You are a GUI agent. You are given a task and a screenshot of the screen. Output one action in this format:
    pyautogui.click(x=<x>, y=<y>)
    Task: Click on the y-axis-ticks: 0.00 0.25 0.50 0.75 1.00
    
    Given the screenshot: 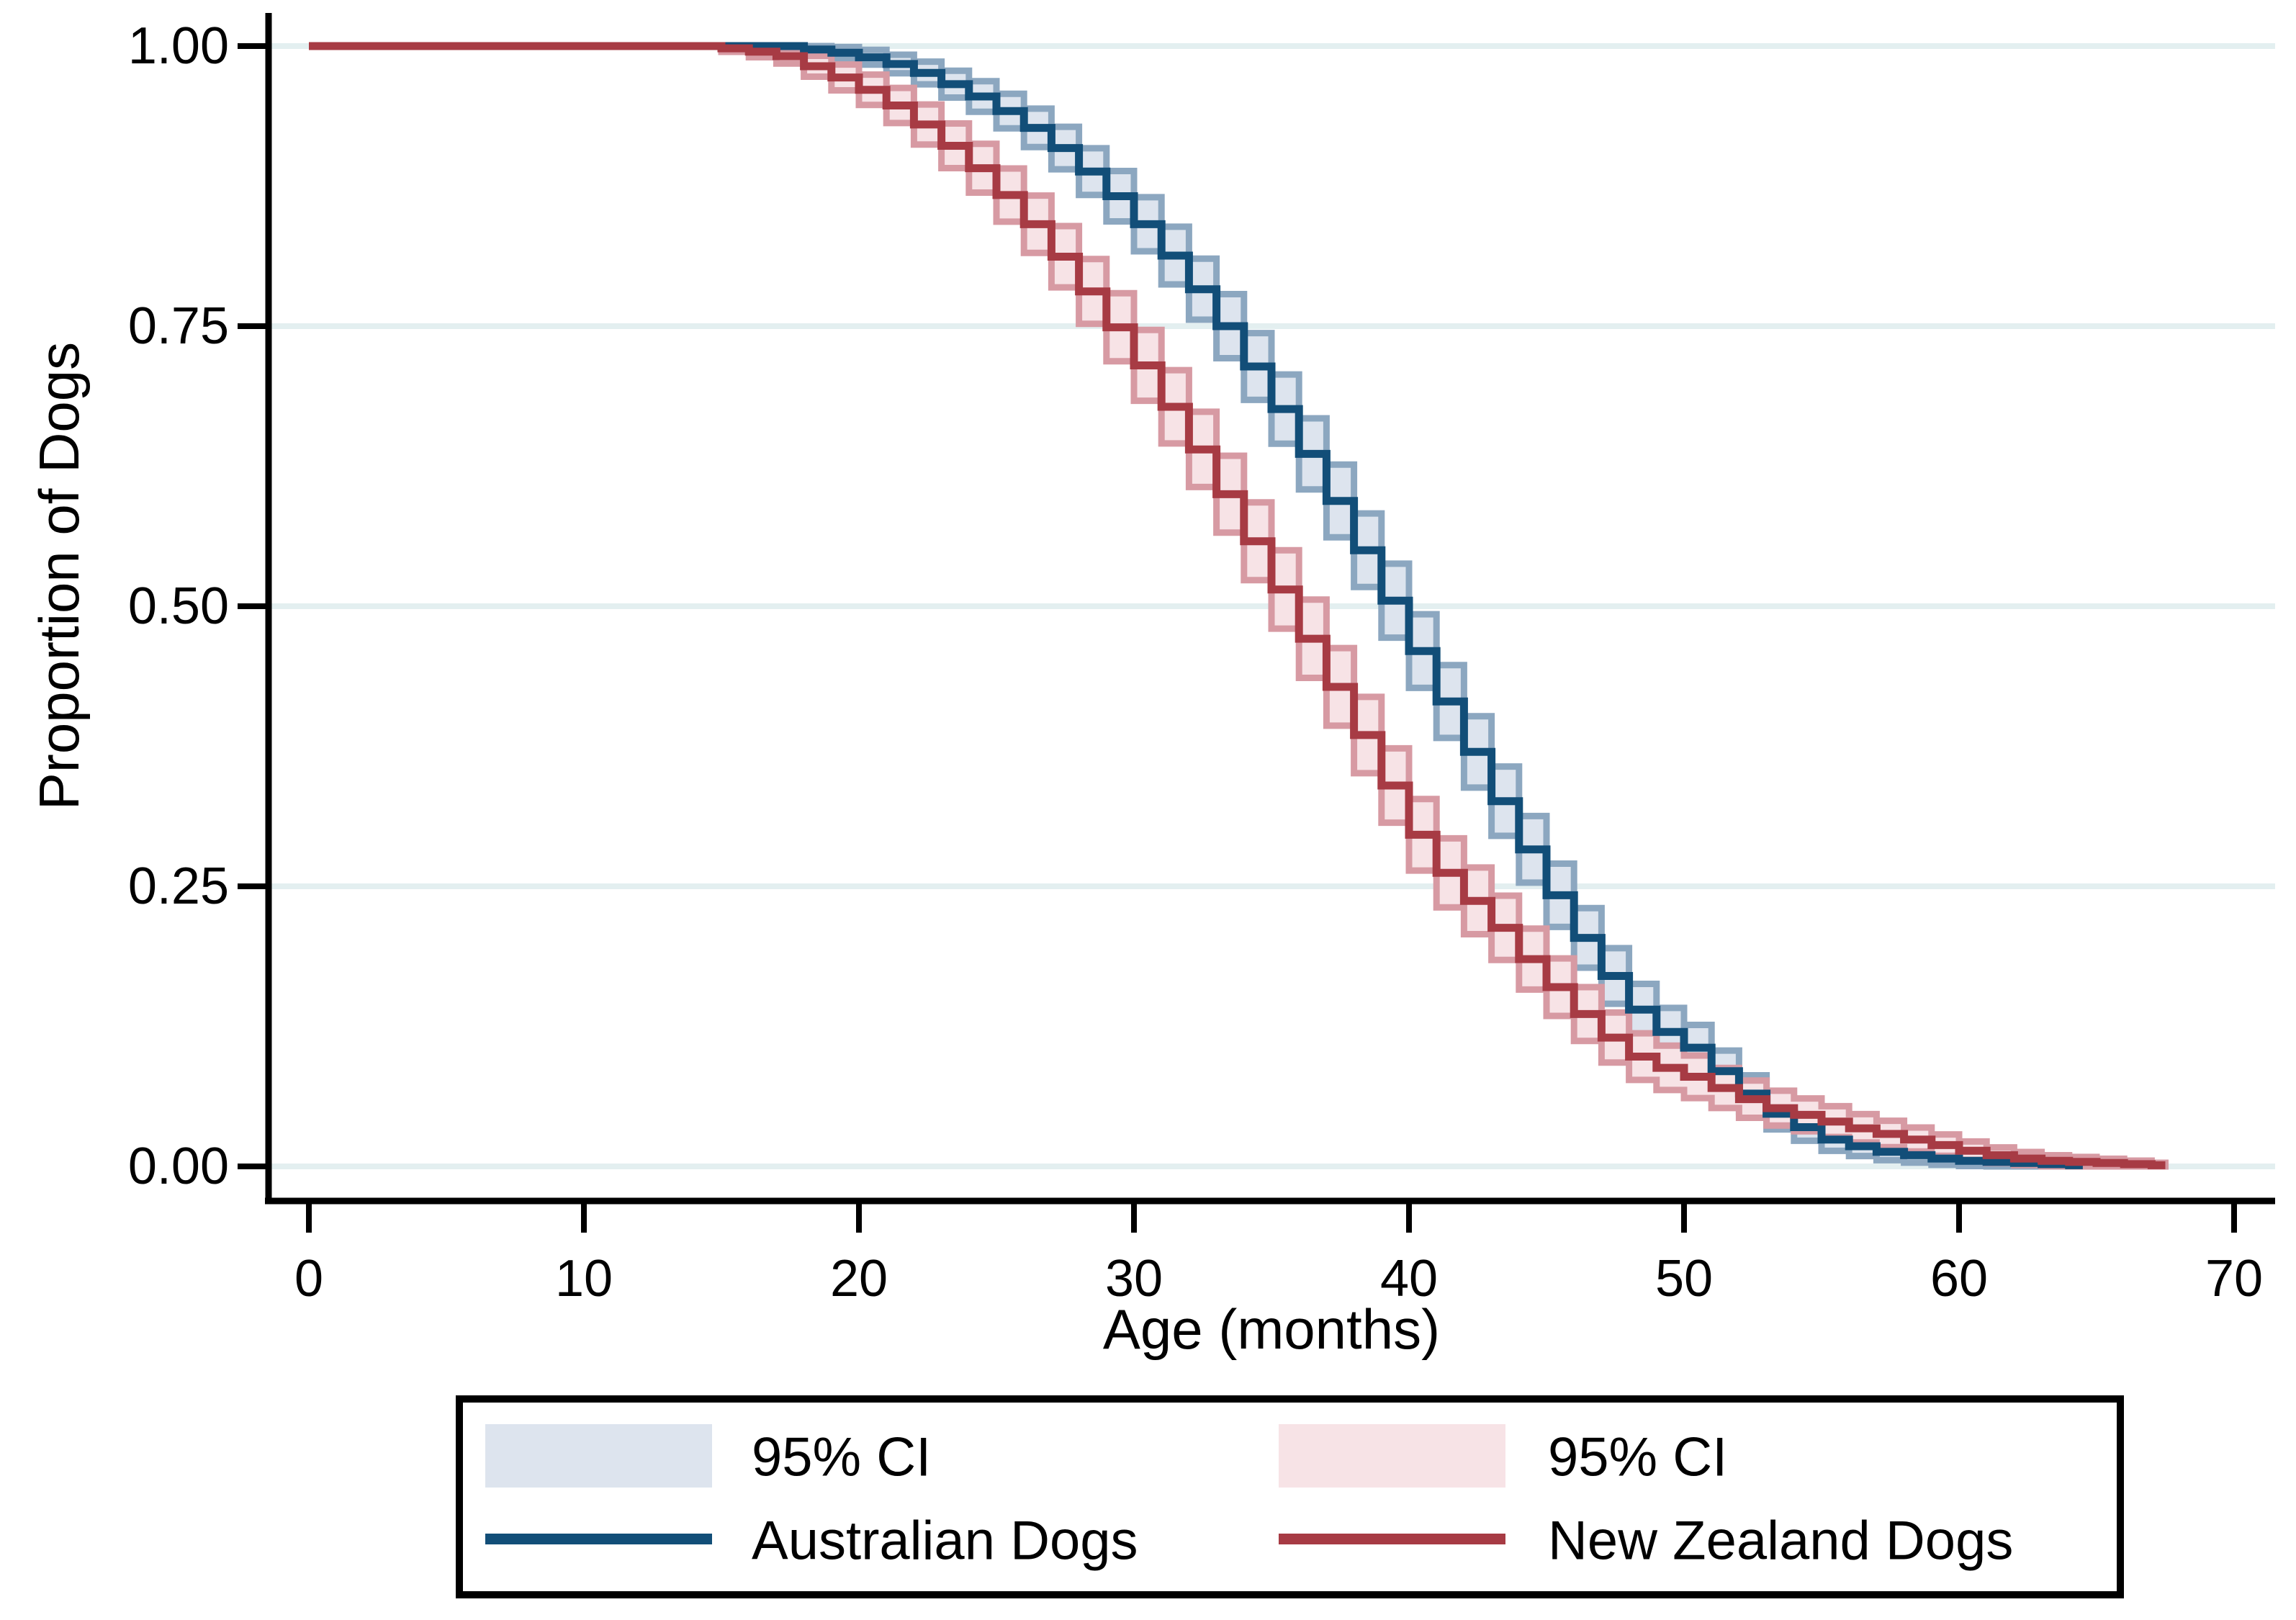 What is the action you would take?
    pyautogui.click(x=199, y=606)
    